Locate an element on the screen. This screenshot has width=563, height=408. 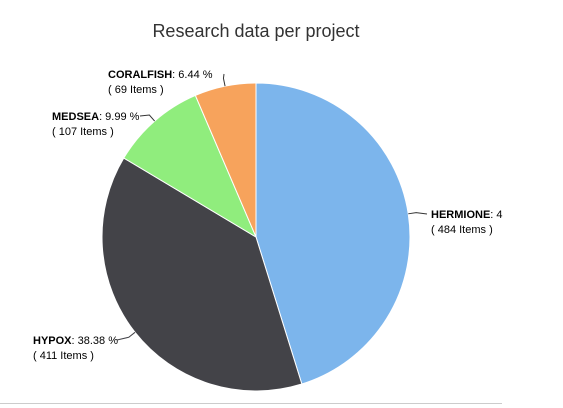
data-label-hermione: HERMIONE: 4 is located at coordinates (467, 215).